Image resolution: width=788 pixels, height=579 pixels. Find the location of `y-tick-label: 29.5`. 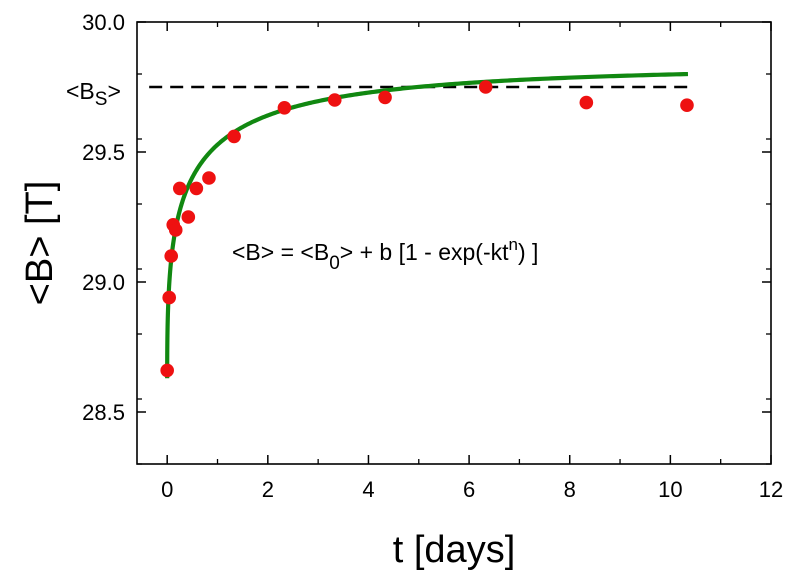

y-tick-label: 29.5 is located at coordinates (103, 152).